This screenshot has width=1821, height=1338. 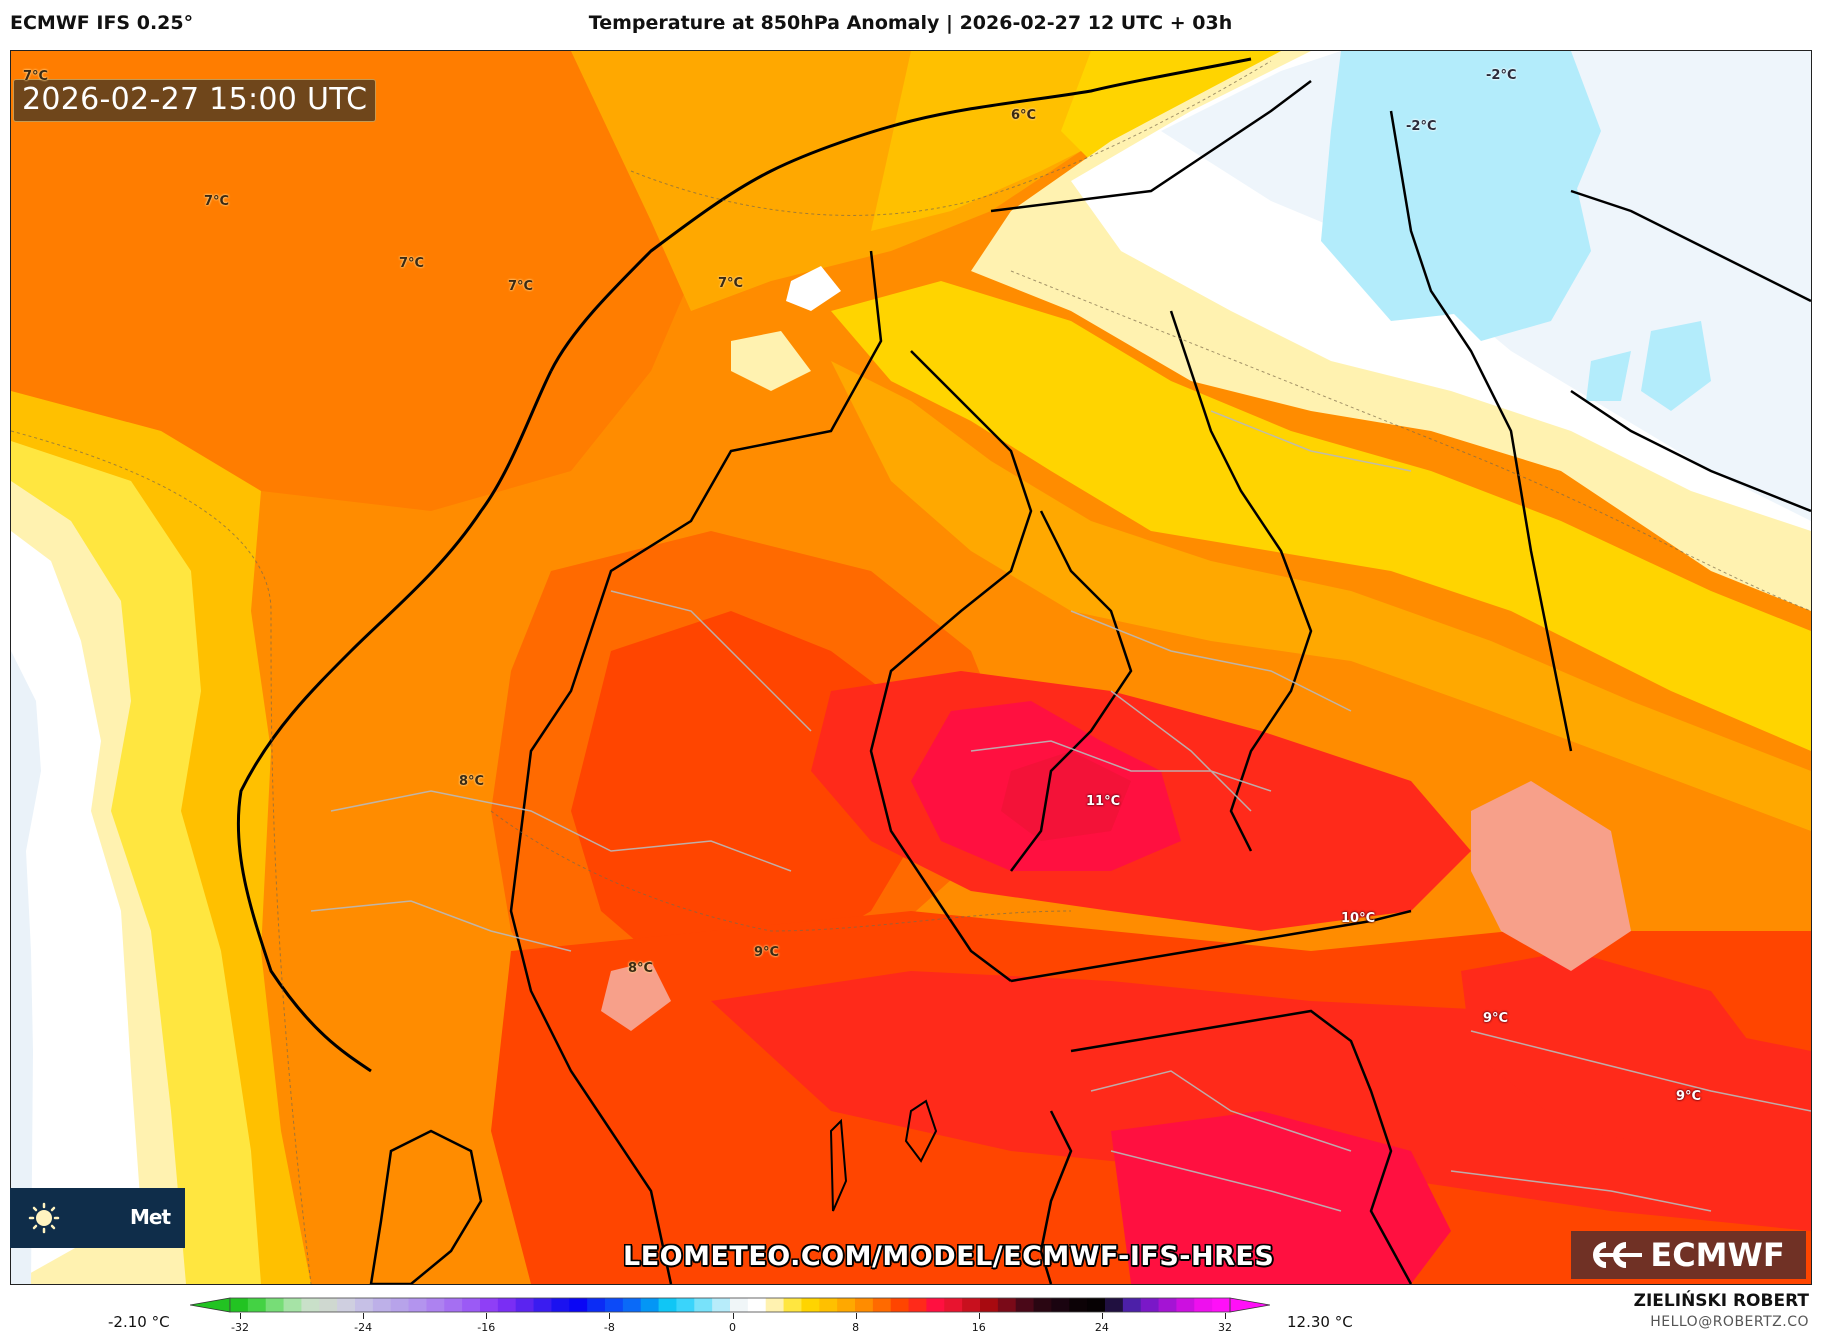 What do you see at coordinates (856, 1327) in the screenshot?
I see `colorbar-tick-label: 8` at bounding box center [856, 1327].